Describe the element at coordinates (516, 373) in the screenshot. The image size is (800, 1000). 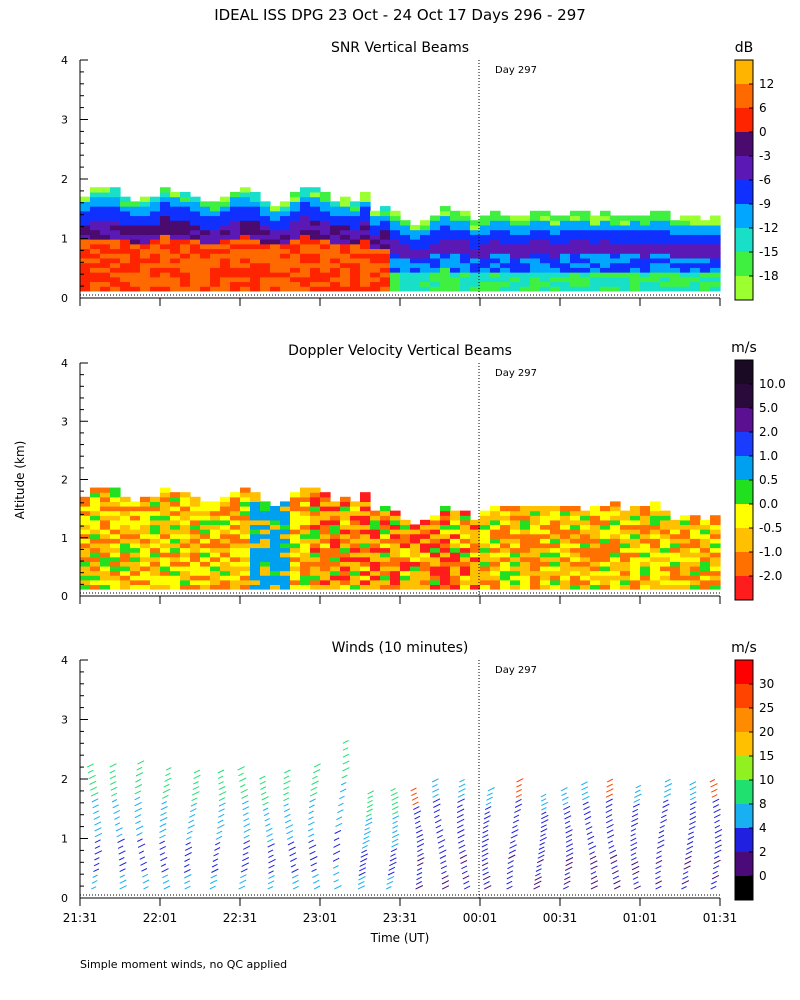
I see `day-marker-label: Day 297` at that location.